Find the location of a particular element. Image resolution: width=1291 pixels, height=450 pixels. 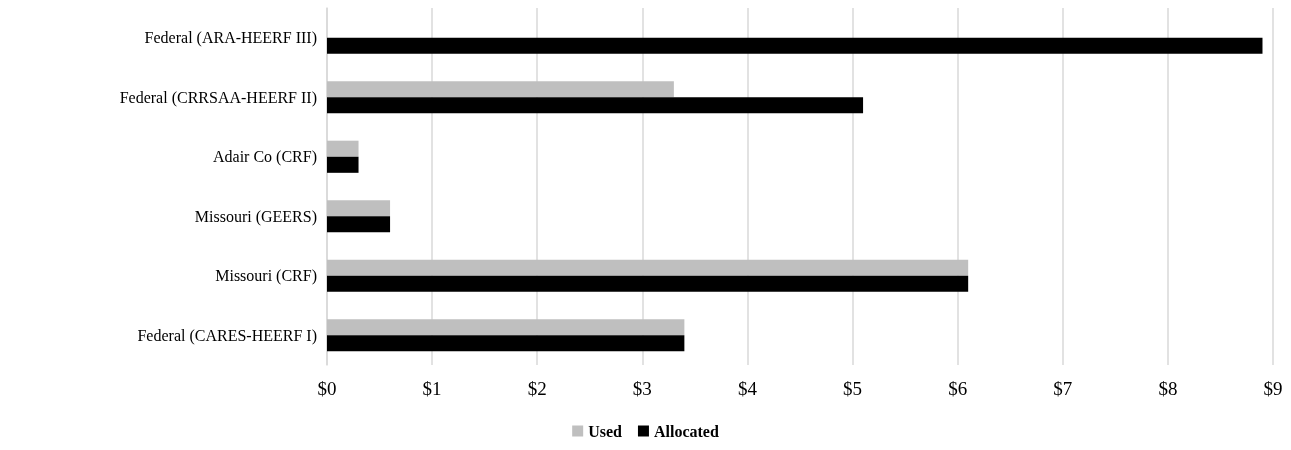

y-tick-label: Missouri (GEERS) is located at coordinates (255, 216).